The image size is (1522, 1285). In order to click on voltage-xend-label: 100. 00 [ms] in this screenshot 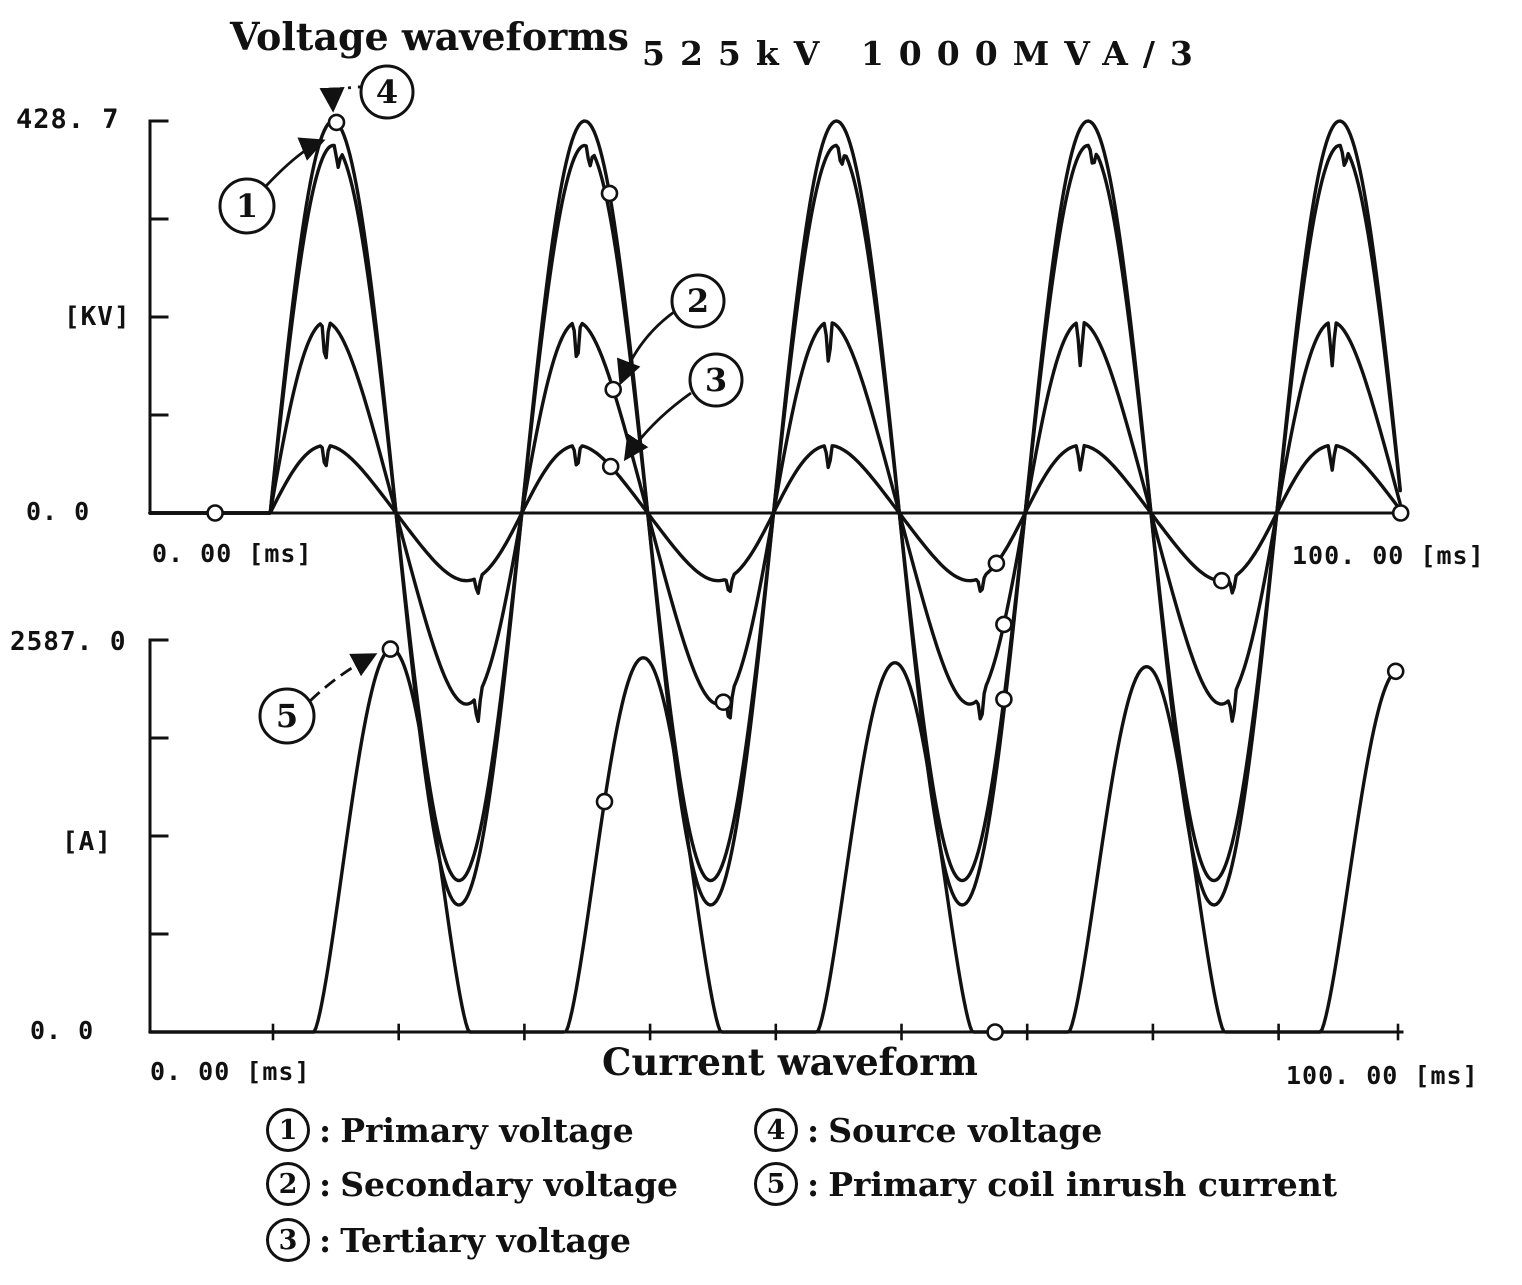, I will do `click(1388, 555)`.